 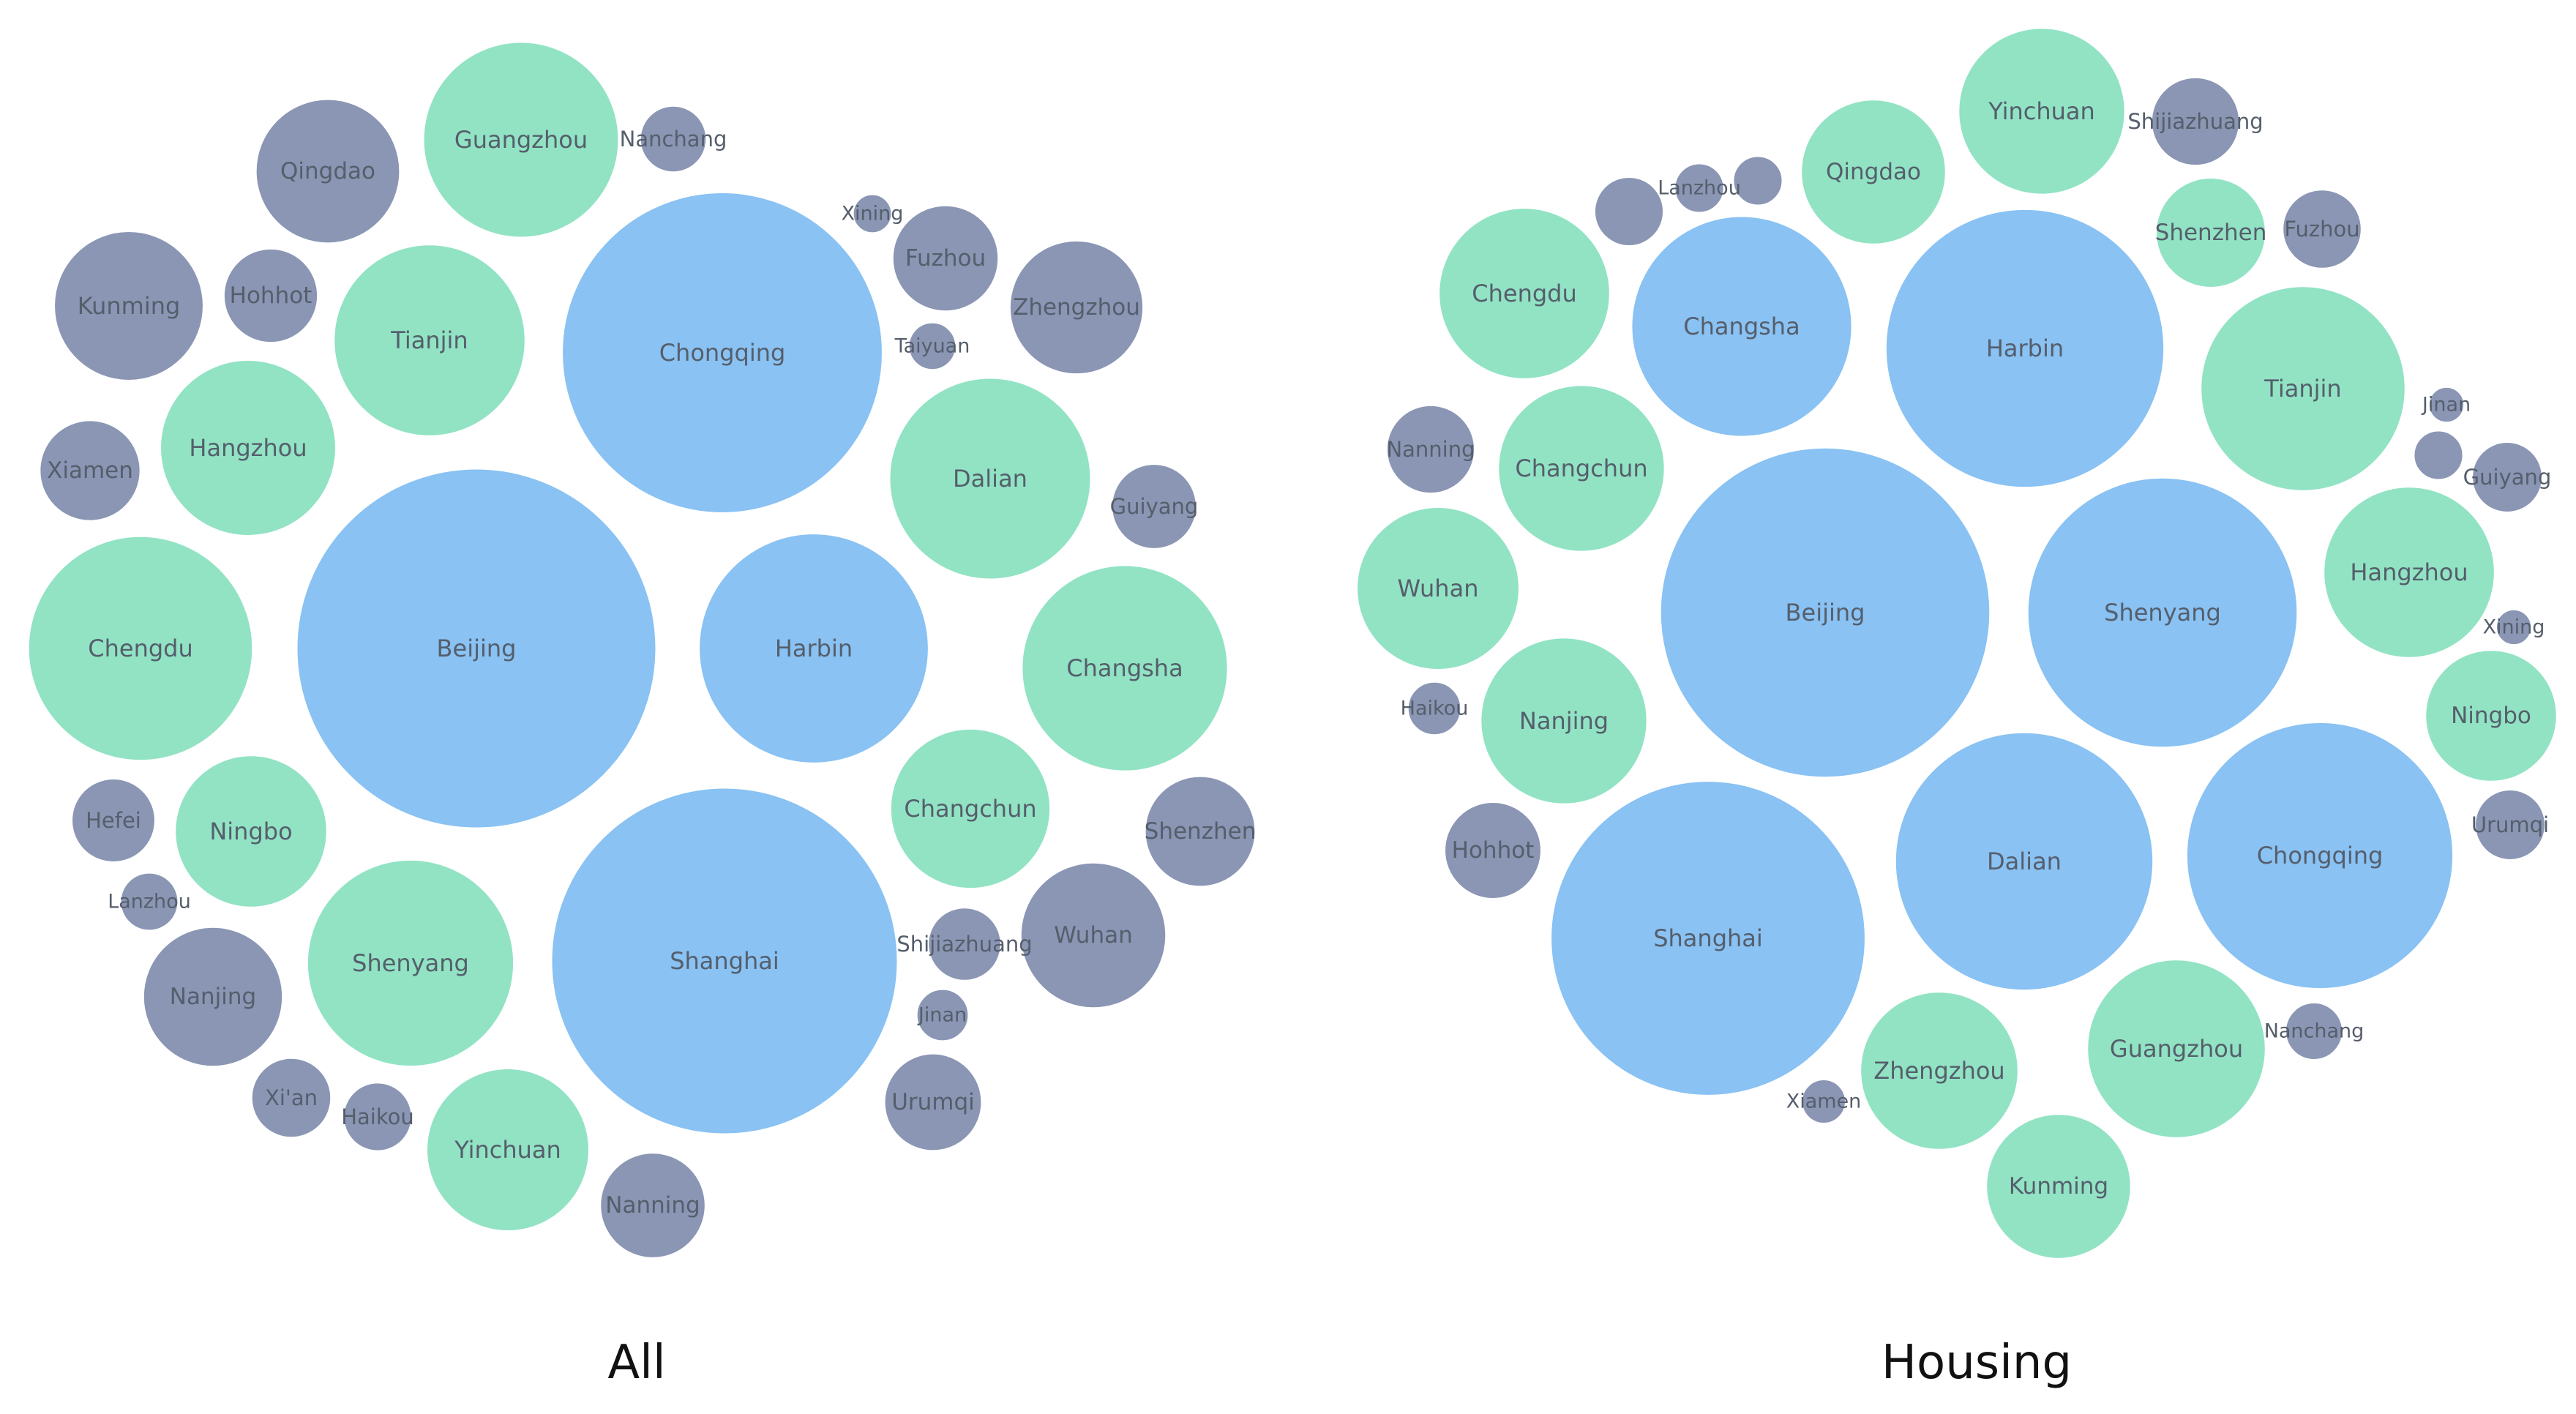 What do you see at coordinates (149, 902) in the screenshot?
I see `bubble-all-lanzhou` at bounding box center [149, 902].